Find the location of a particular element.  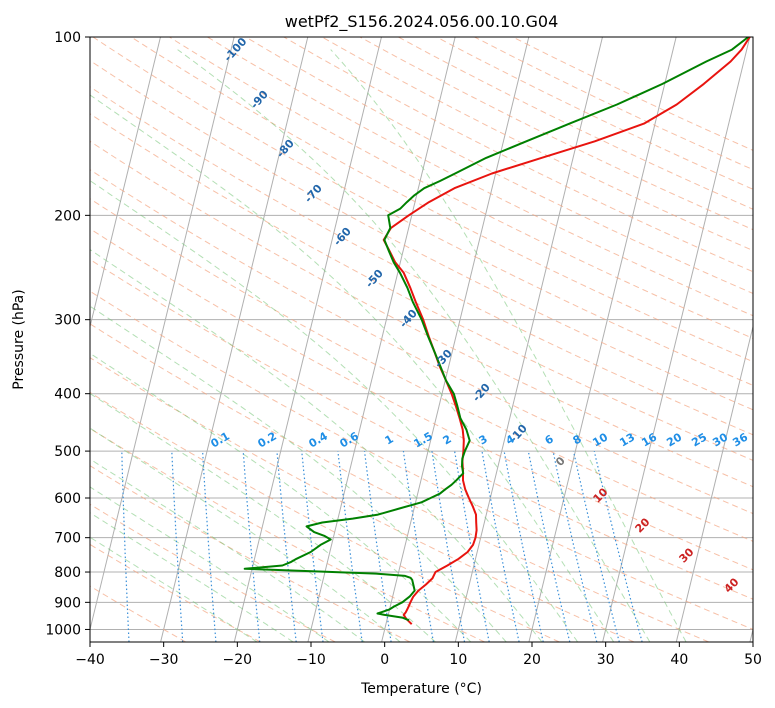

x-tick-label: 30 is located at coordinates (606, 660).